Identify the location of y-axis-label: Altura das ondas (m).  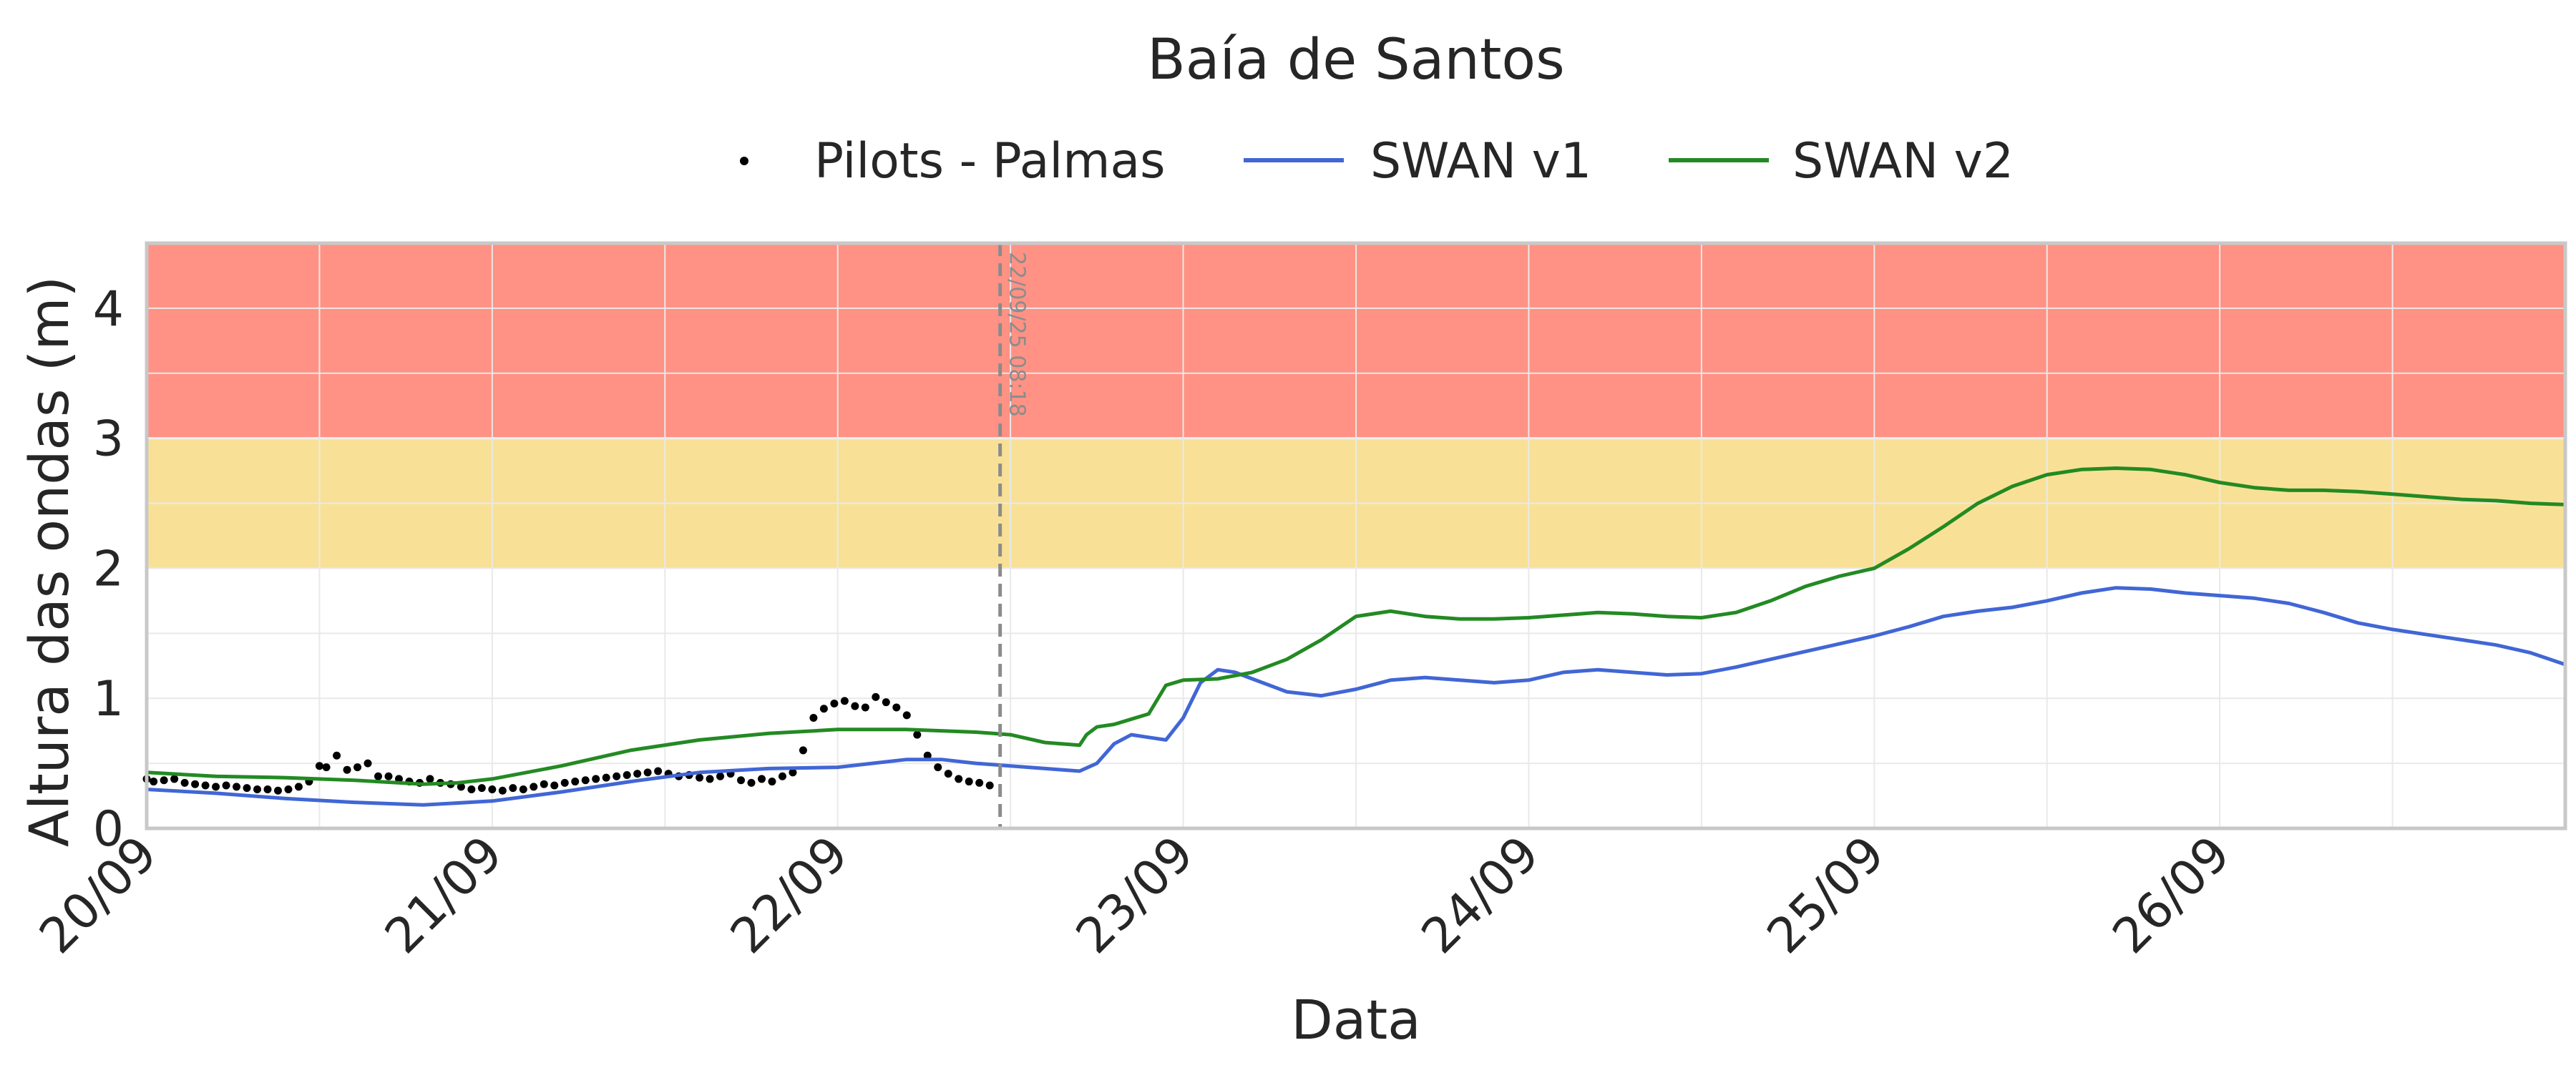
(49, 561).